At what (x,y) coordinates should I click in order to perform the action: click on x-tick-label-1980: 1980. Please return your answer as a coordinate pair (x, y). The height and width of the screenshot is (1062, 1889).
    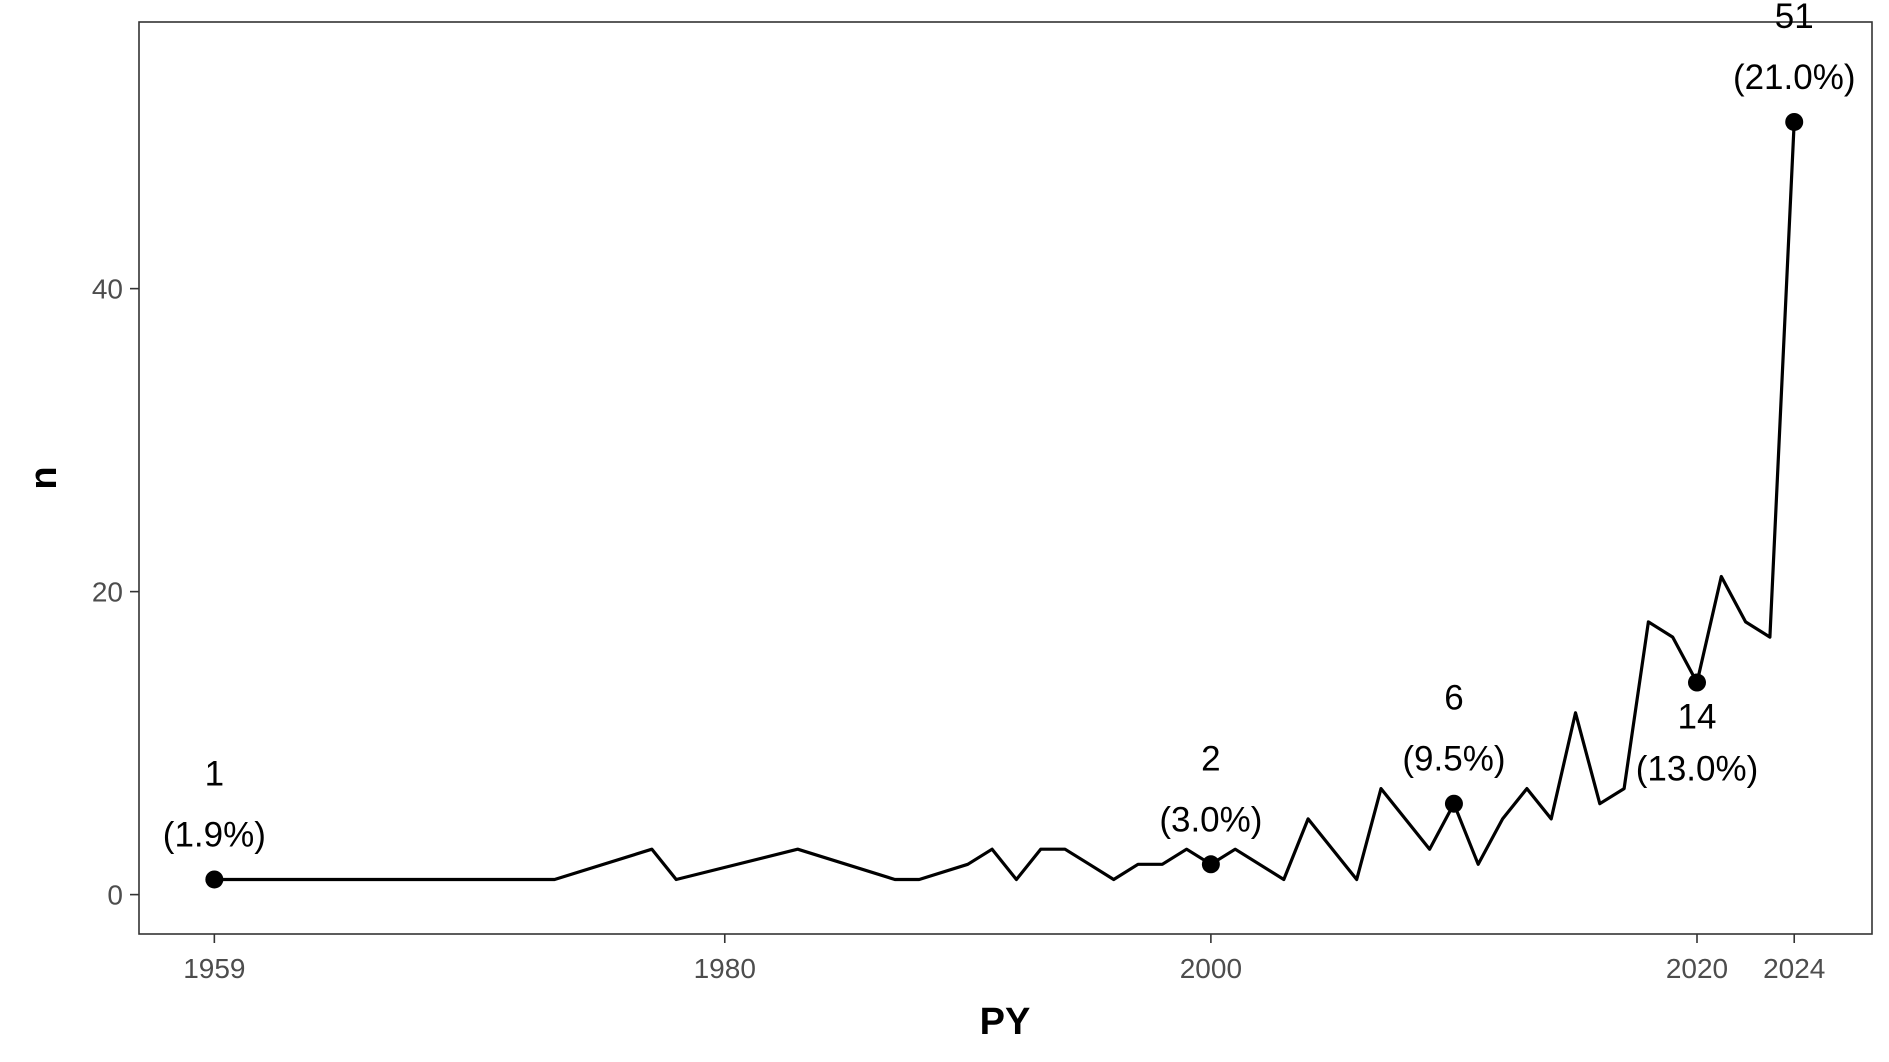
    Looking at the image, I should click on (725, 968).